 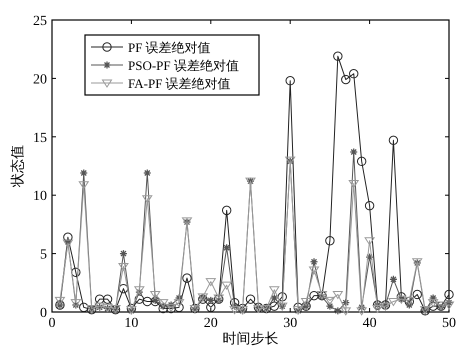 I want to click on y-tick-label: 15, so click(x=40, y=138).